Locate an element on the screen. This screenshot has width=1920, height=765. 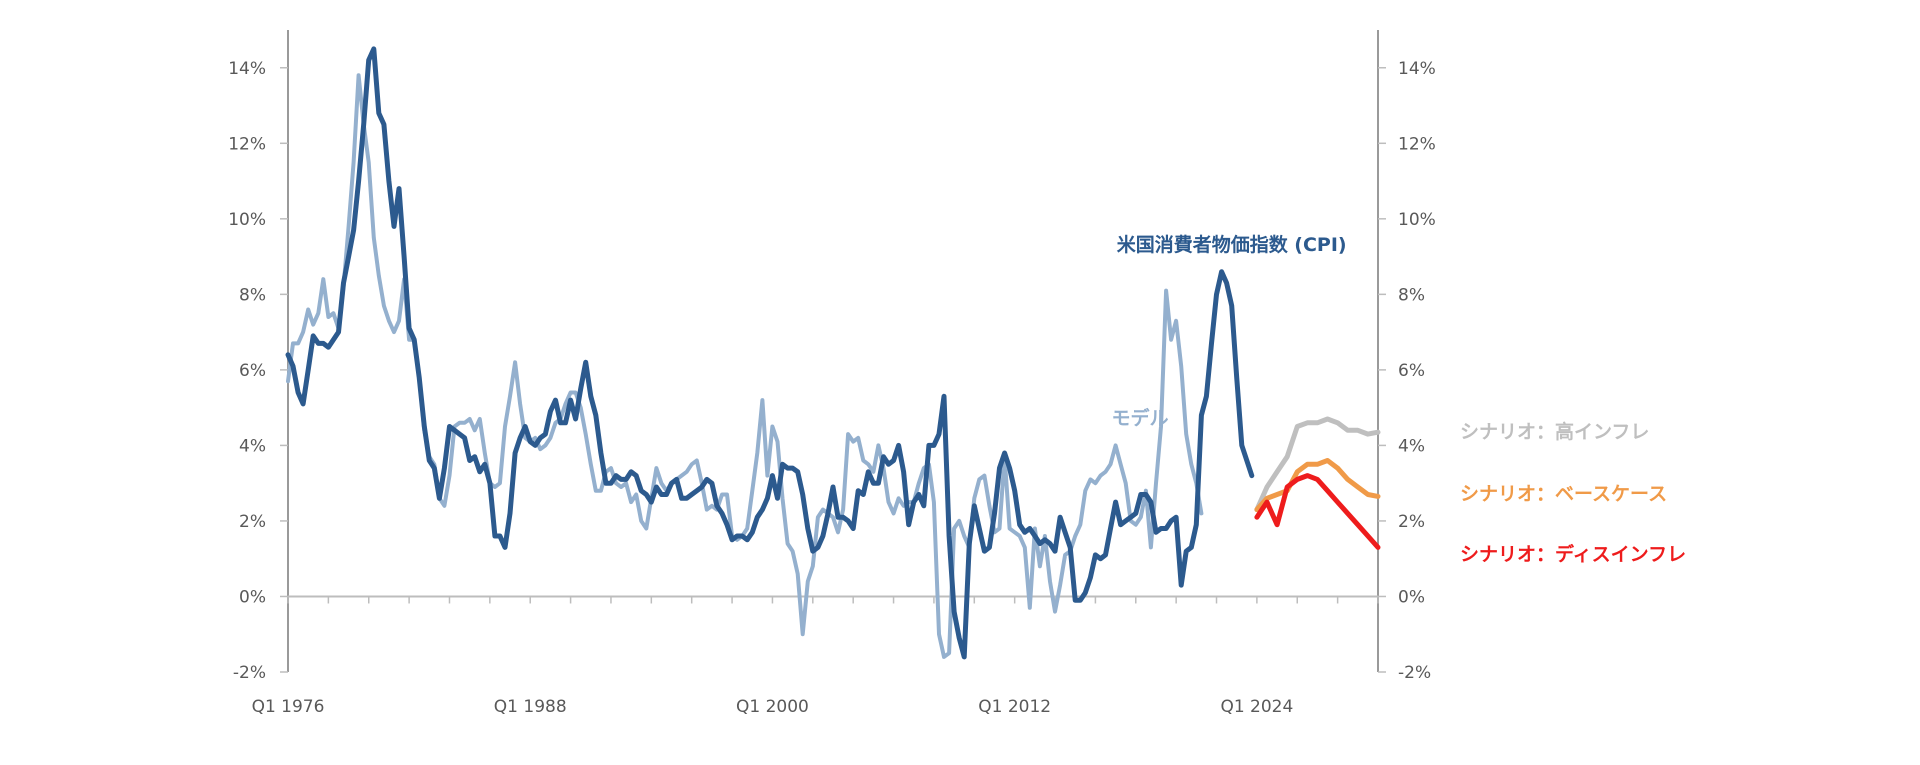
x-tick-label: Q1 2024 is located at coordinates (1256, 707).